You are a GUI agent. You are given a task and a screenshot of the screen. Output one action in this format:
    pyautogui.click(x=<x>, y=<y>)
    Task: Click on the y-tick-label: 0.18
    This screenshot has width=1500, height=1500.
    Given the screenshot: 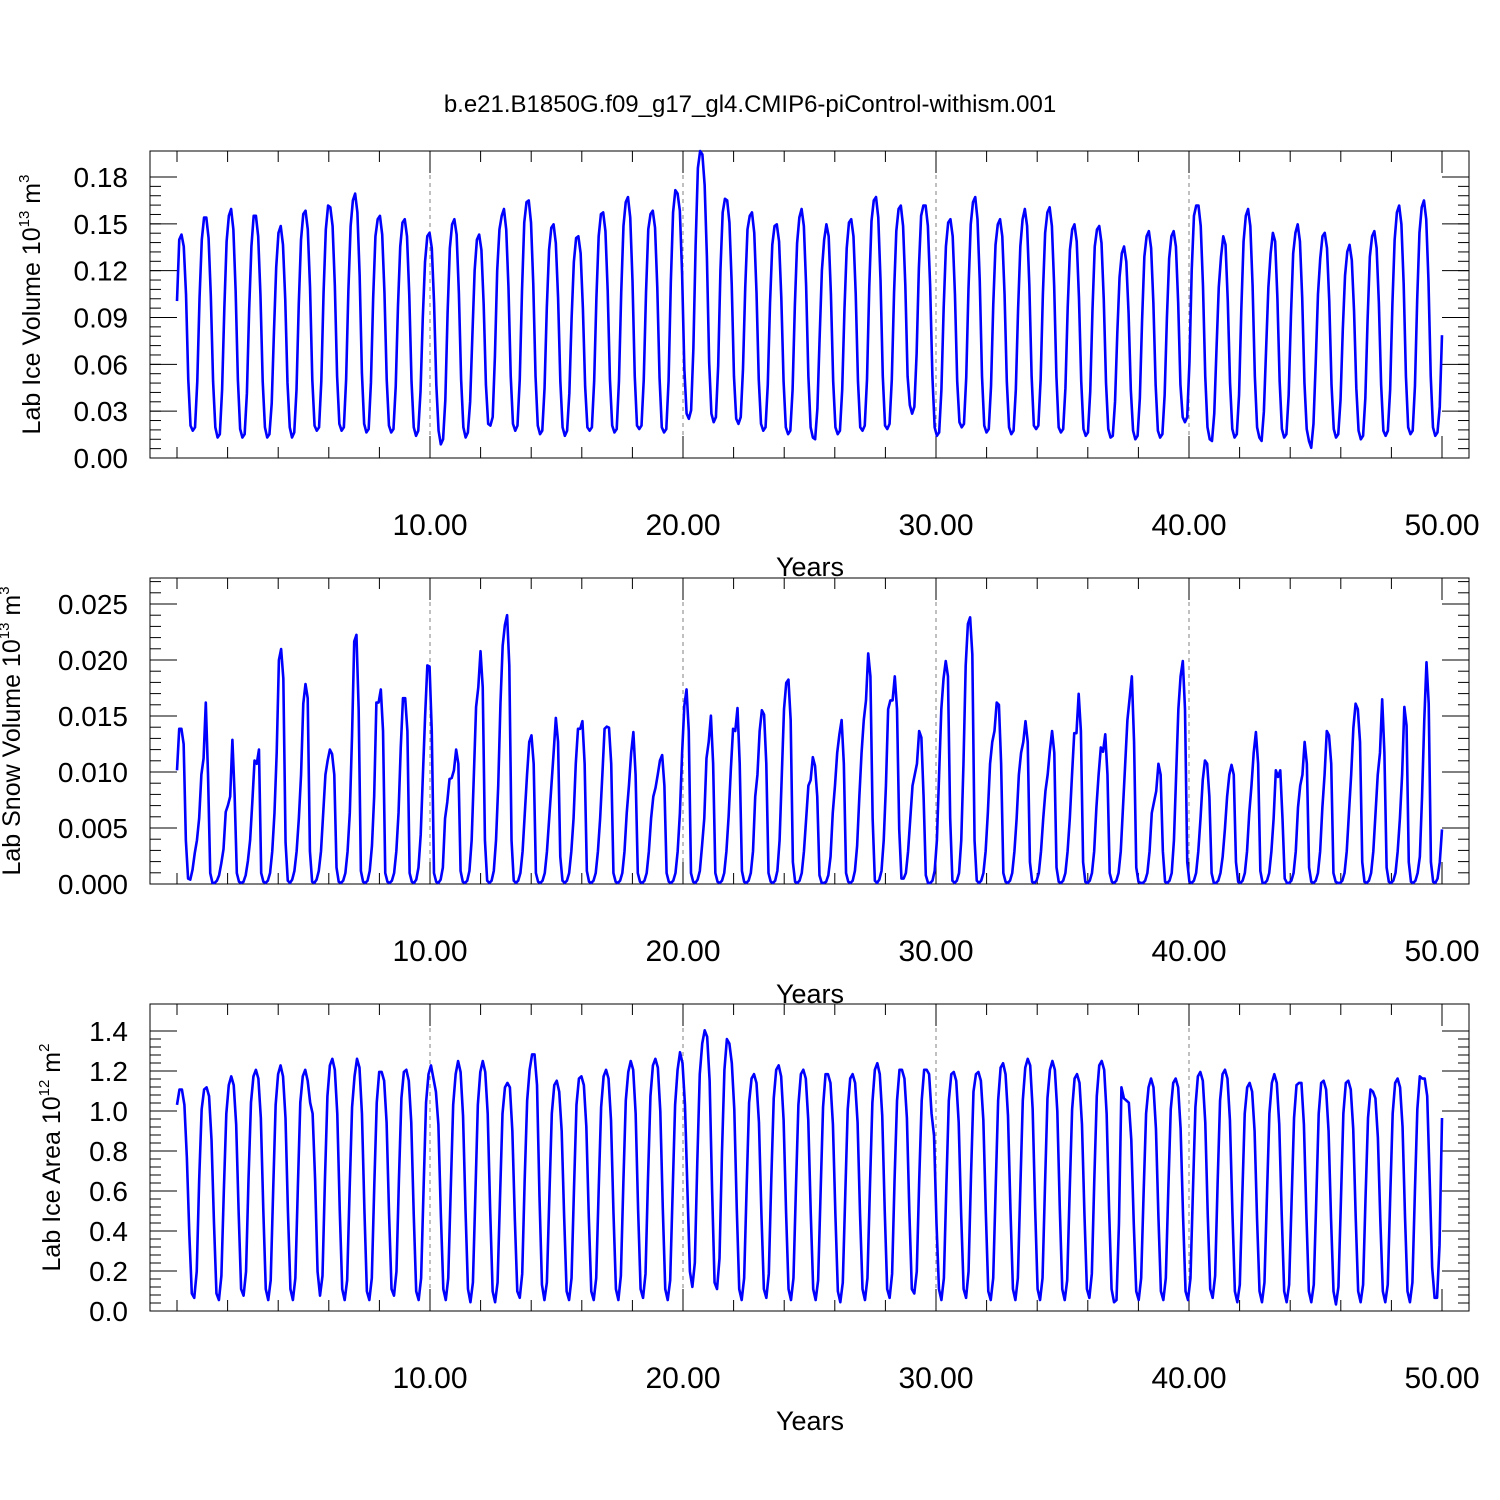 What is the action you would take?
    pyautogui.click(x=101, y=177)
    